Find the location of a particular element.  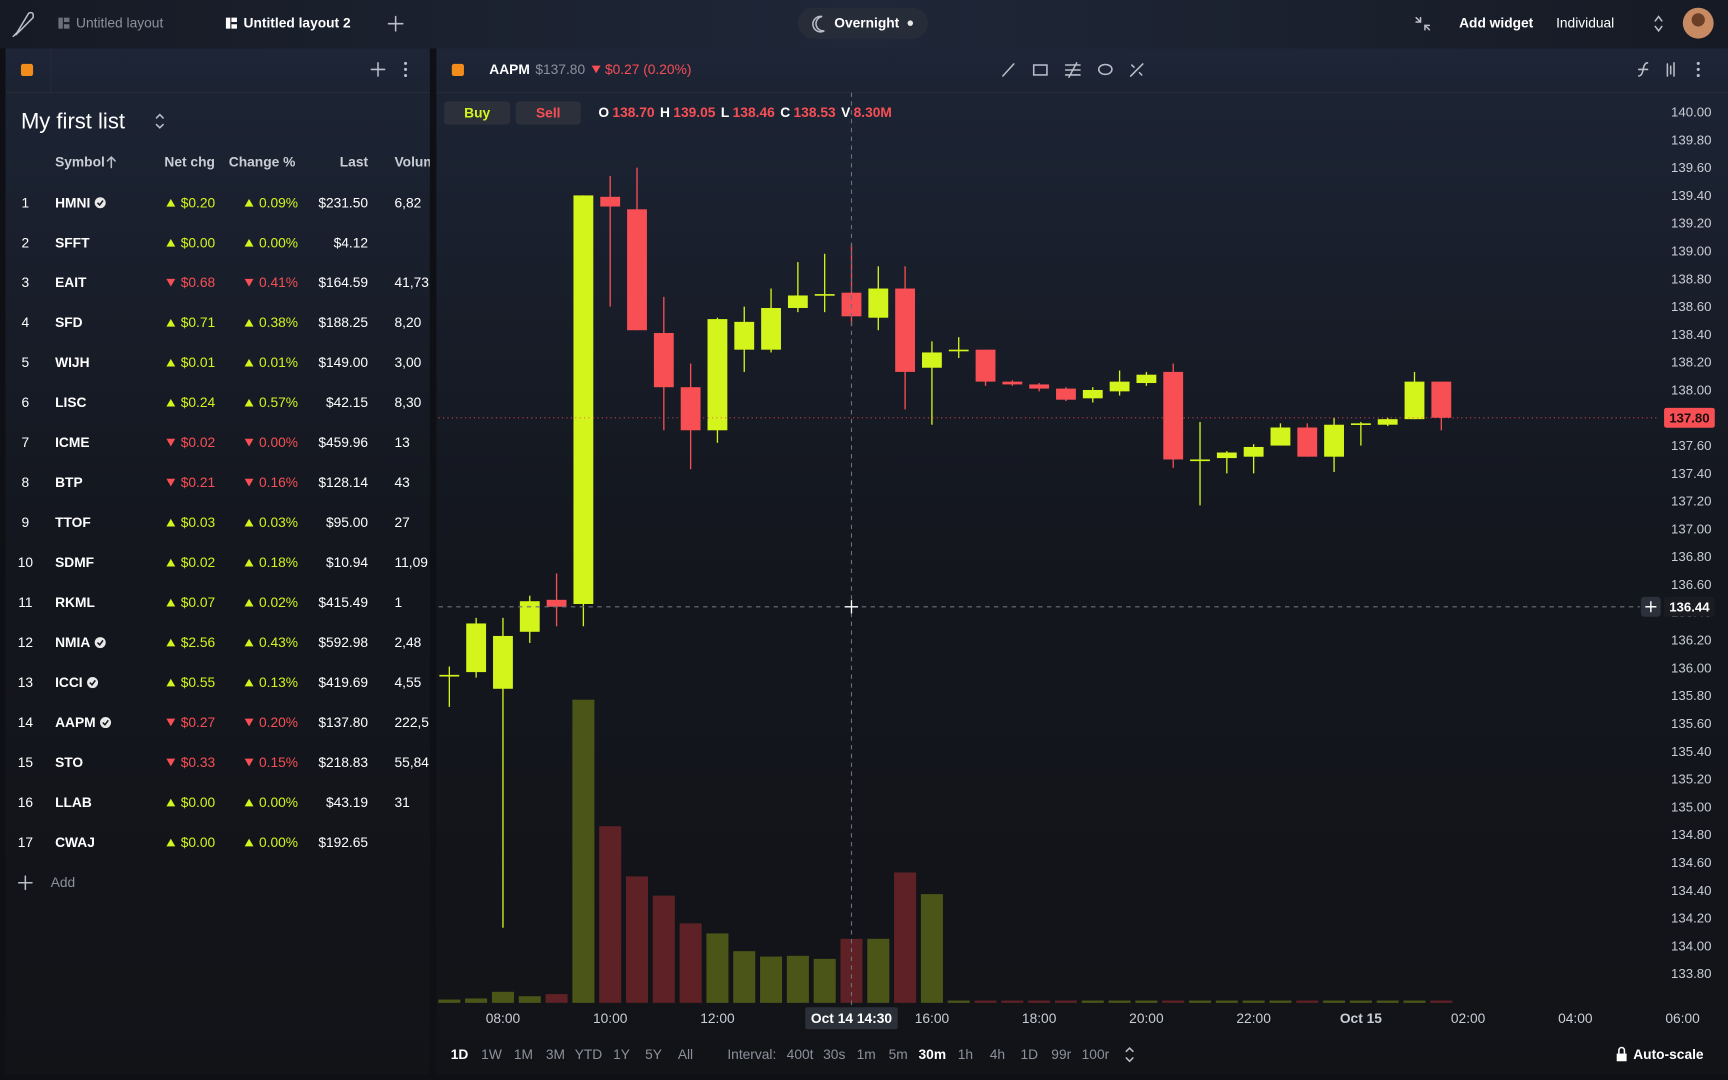

interval-button: 5m is located at coordinates (898, 1054).